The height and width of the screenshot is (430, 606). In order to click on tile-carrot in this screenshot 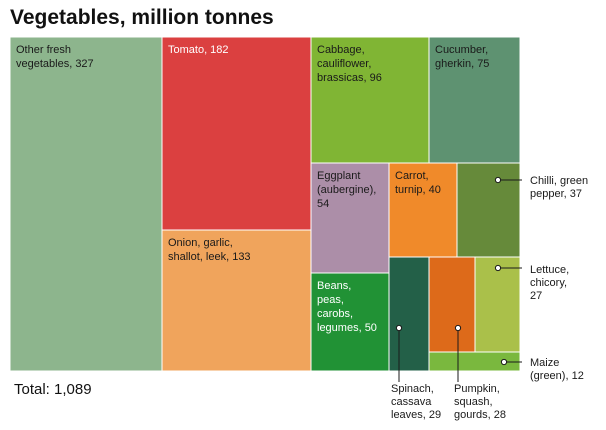, I will do `click(423, 210)`.